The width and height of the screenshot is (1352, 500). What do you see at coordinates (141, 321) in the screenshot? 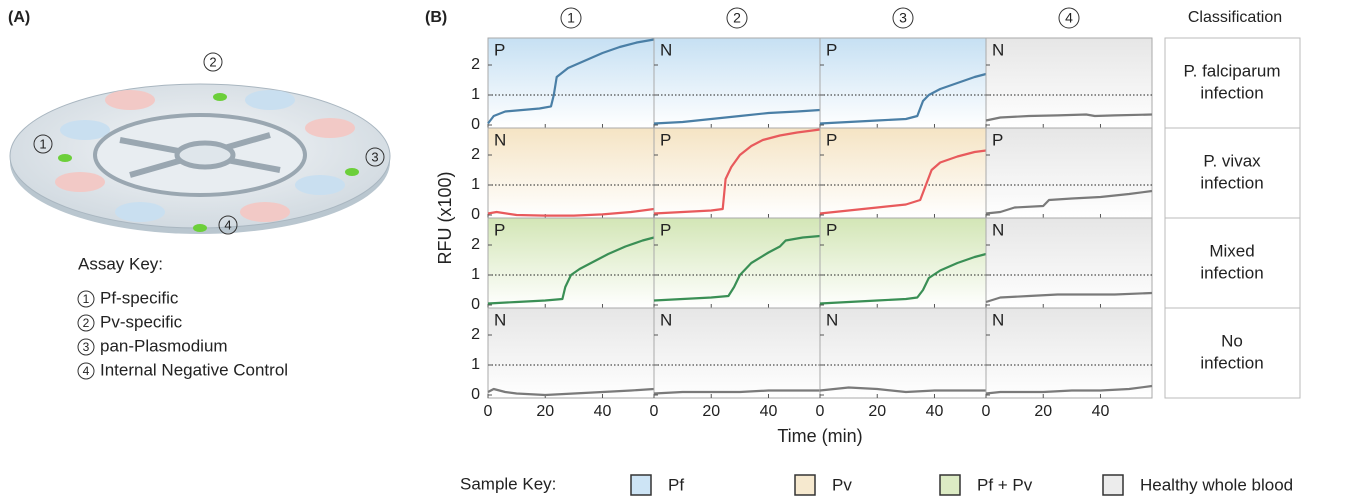
I see `key-item: Pv-specific` at bounding box center [141, 321].